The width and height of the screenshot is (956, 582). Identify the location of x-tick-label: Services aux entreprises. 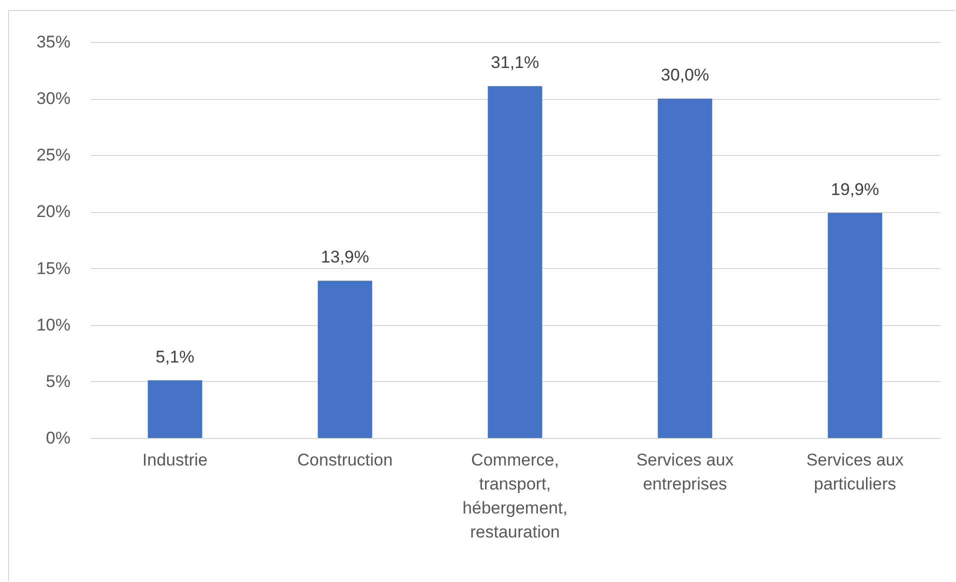
(685, 472).